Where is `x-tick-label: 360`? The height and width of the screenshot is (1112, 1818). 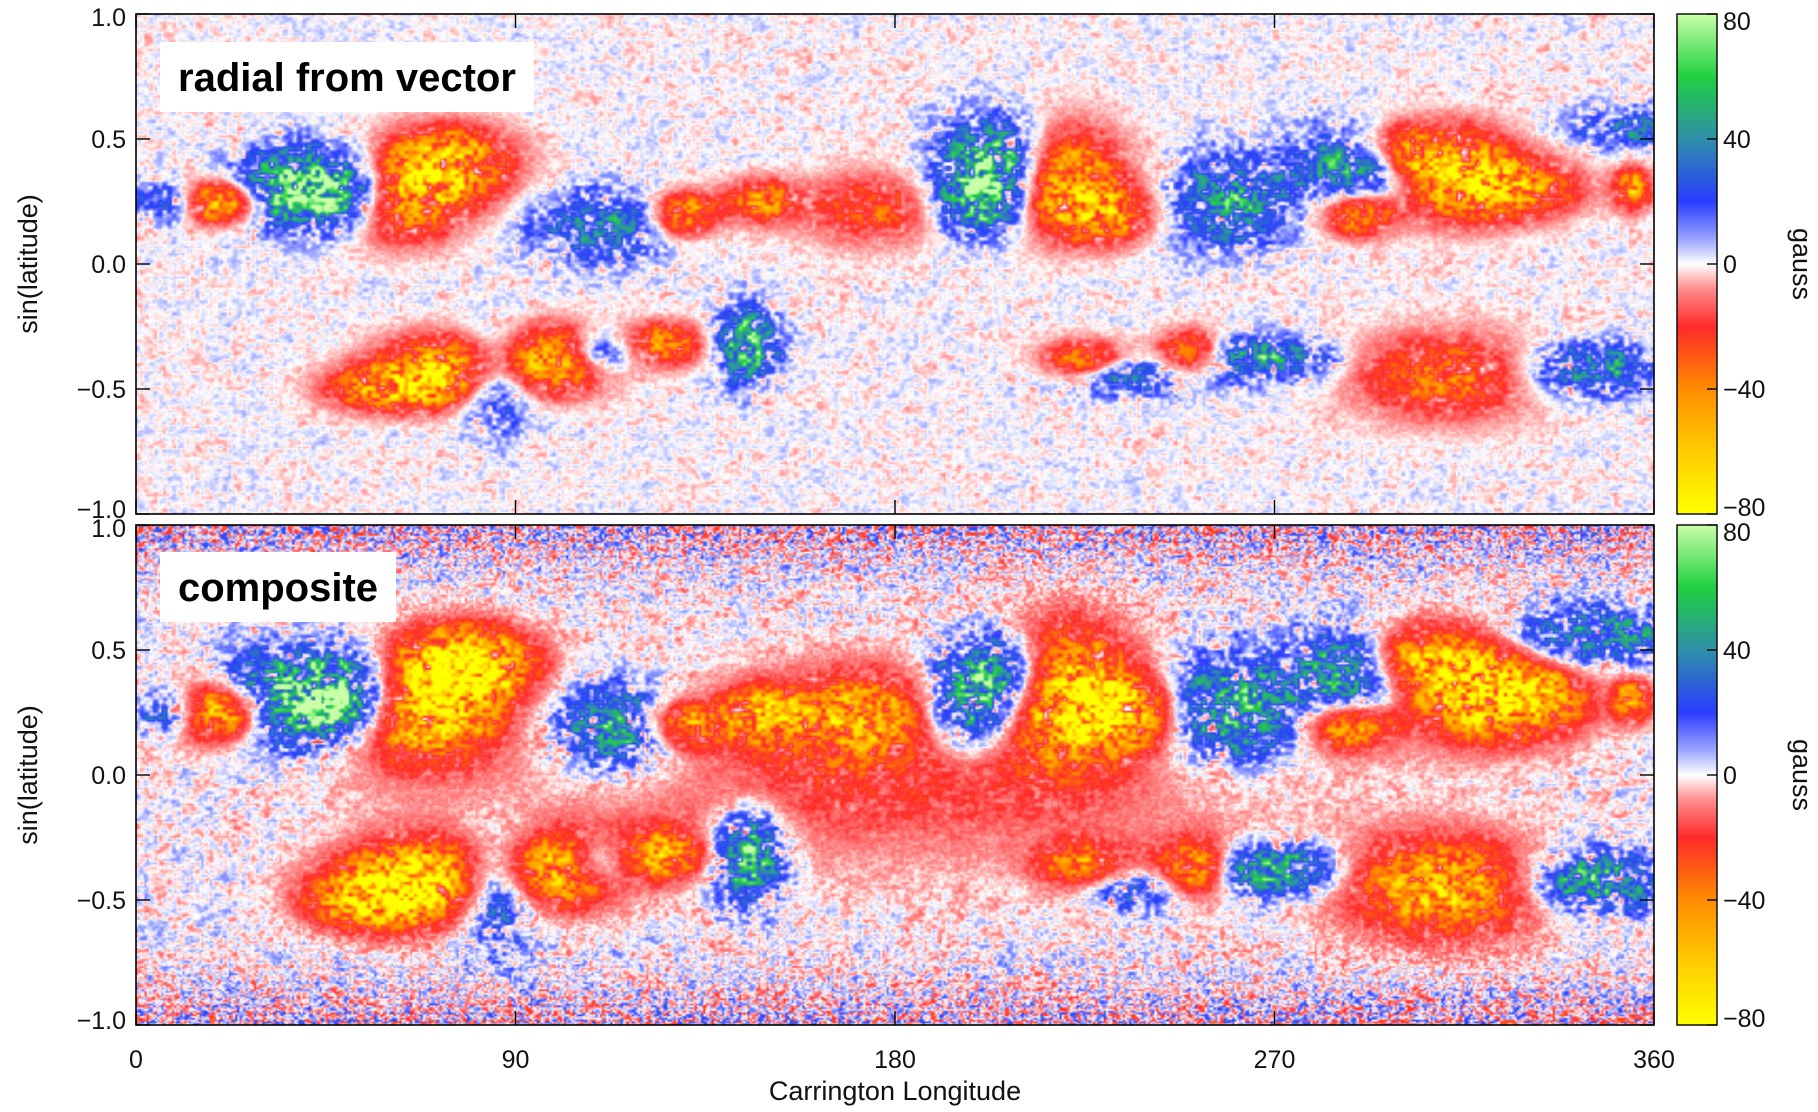
x-tick-label: 360 is located at coordinates (1654, 1060).